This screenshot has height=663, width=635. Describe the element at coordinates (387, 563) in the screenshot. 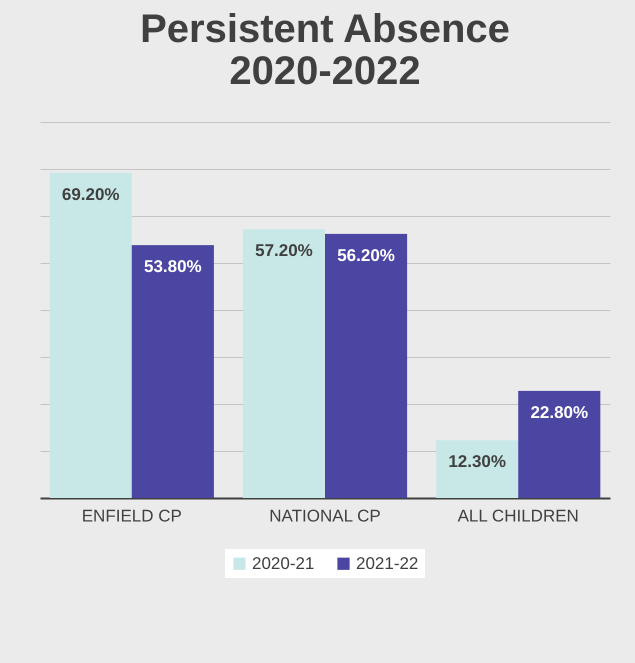

I see `legend-label: 2021-22` at that location.